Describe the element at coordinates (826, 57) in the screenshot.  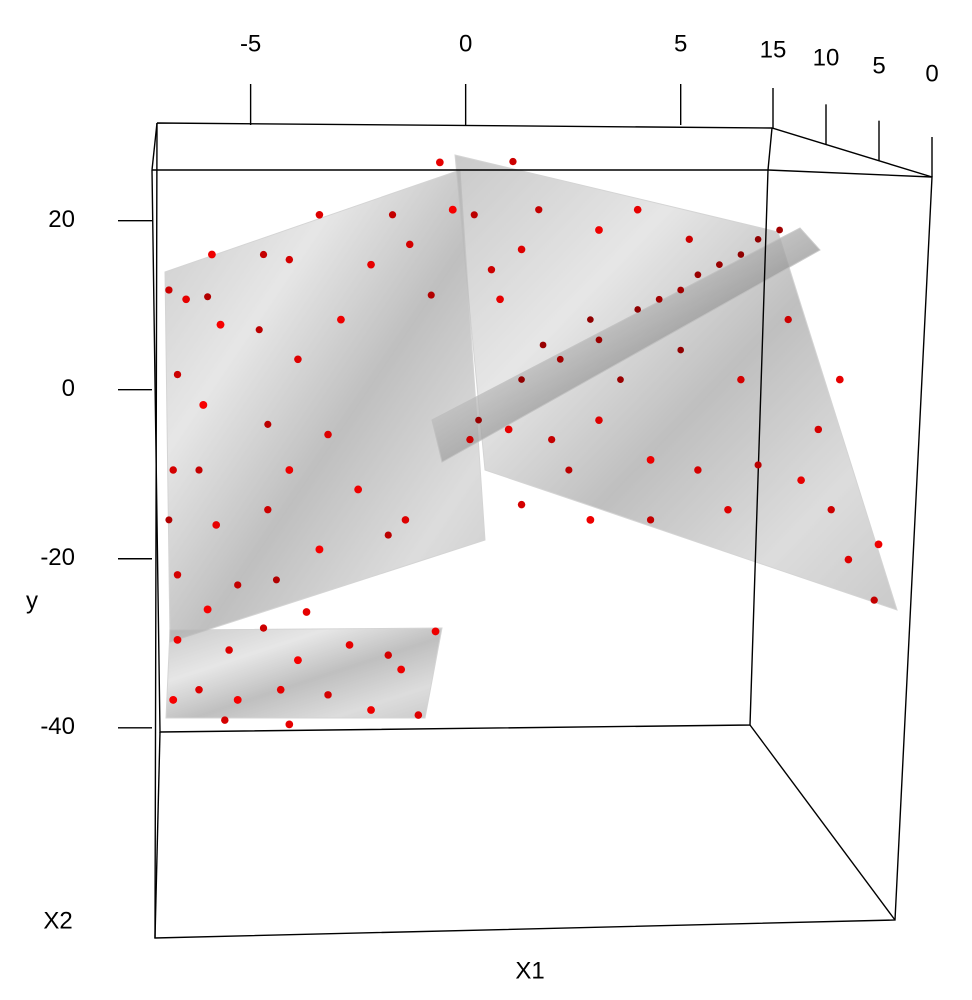
I see `z-tick-label: 10` at that location.